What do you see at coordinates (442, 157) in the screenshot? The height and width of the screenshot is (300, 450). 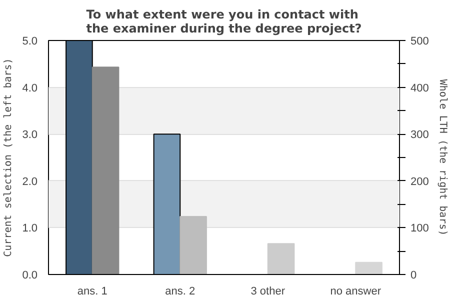 I see `y2-axis-title: Whole LTH (the right bars)` at bounding box center [442, 157].